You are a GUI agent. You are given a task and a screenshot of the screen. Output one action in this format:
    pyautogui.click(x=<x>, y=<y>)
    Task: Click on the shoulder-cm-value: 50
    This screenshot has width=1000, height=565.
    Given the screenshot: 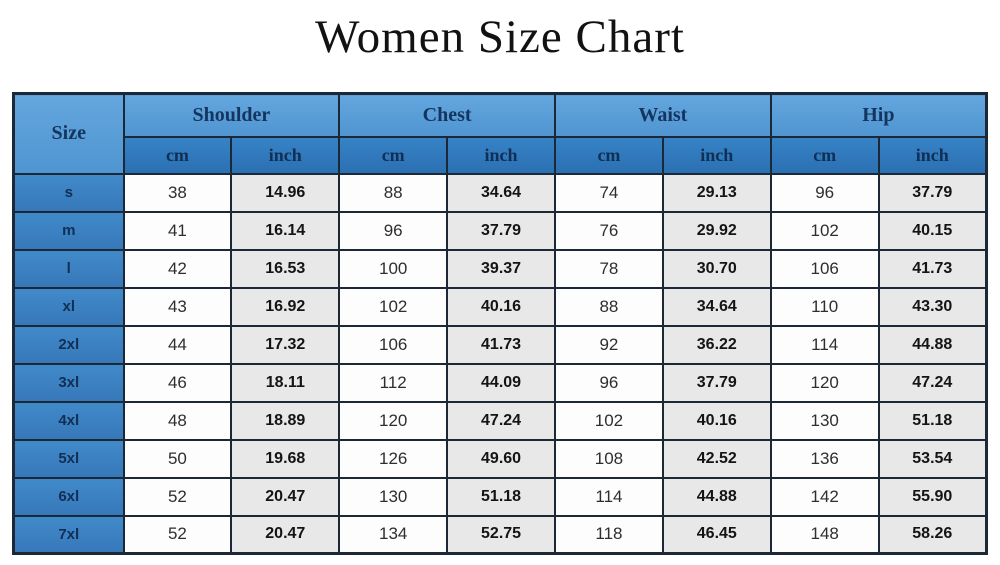 What is the action you would take?
    pyautogui.click(x=177, y=458)
    